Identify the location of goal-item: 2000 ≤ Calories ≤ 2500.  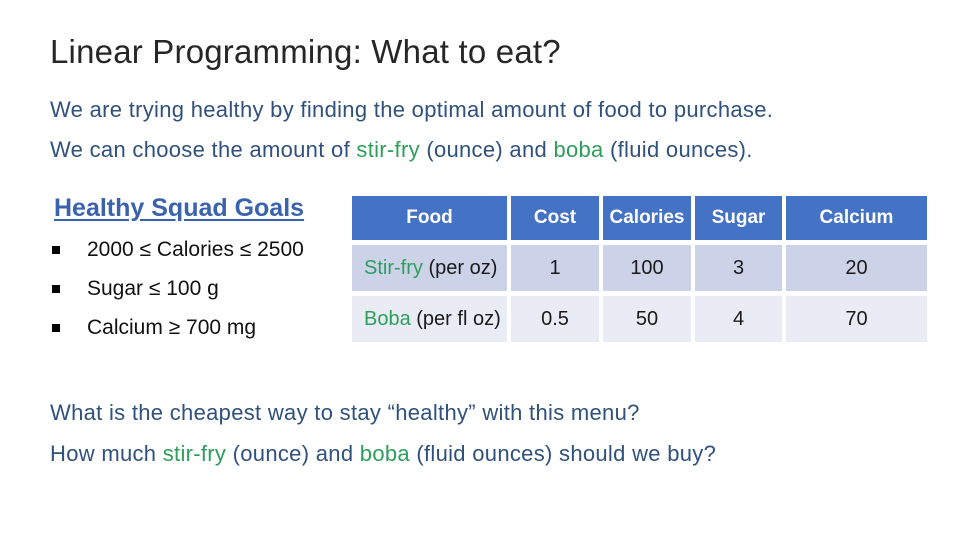
(194, 250).